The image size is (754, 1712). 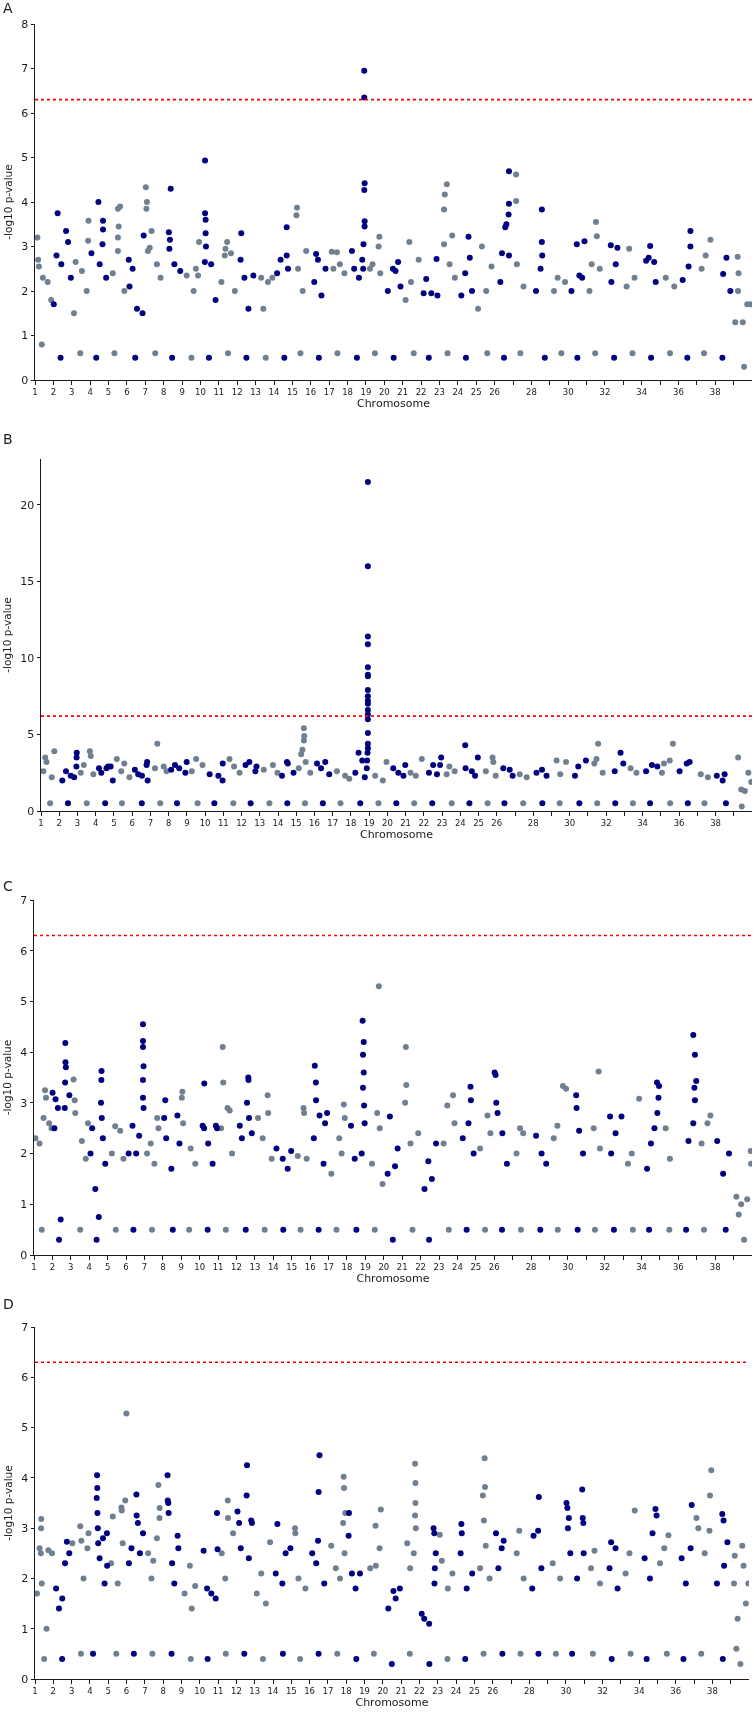 I want to click on x-tick-label: 23, so click(x=438, y=1690).